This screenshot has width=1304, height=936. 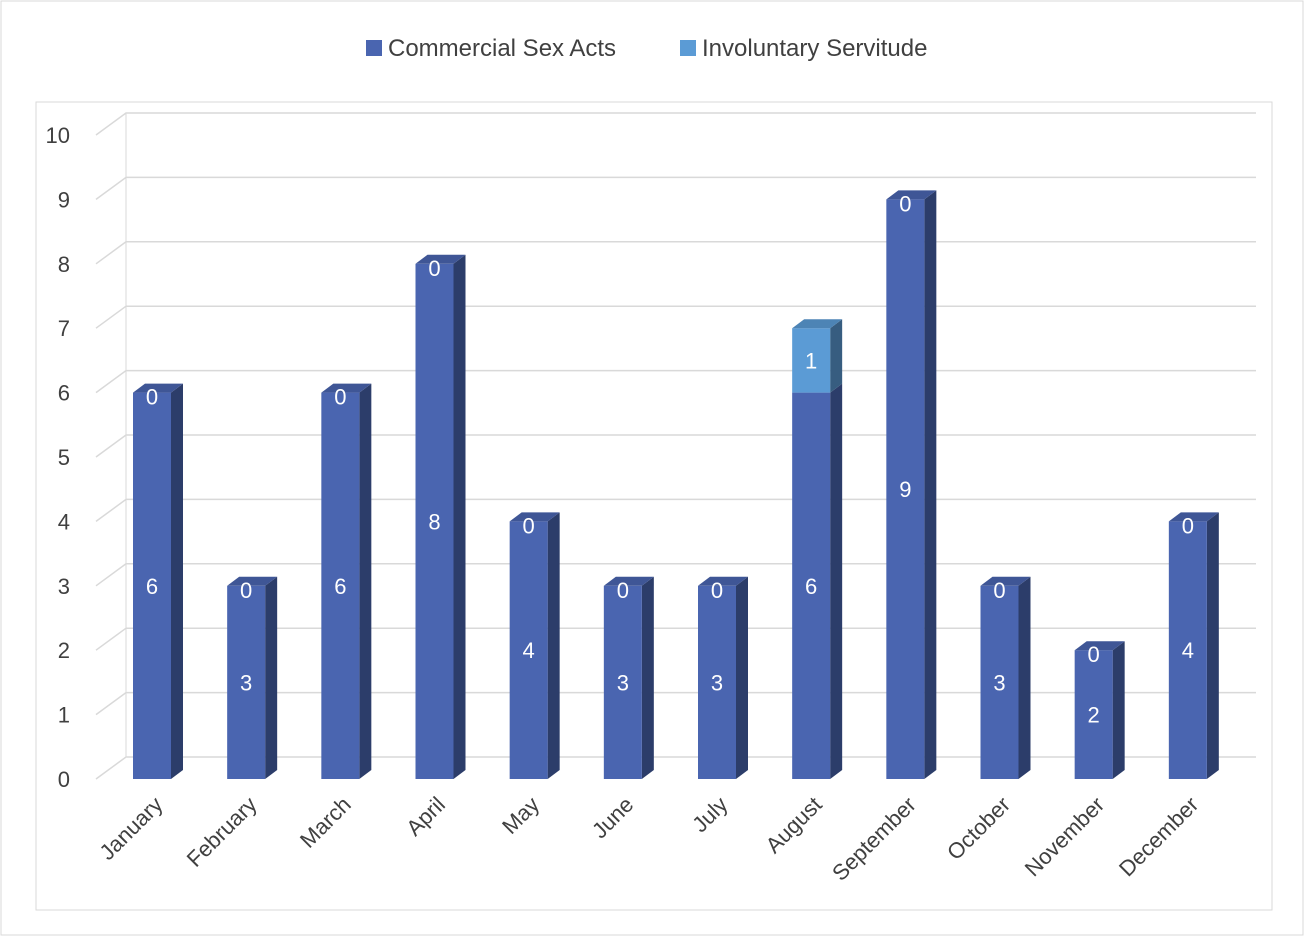 I want to click on bar-top-december, so click(x=1193, y=517).